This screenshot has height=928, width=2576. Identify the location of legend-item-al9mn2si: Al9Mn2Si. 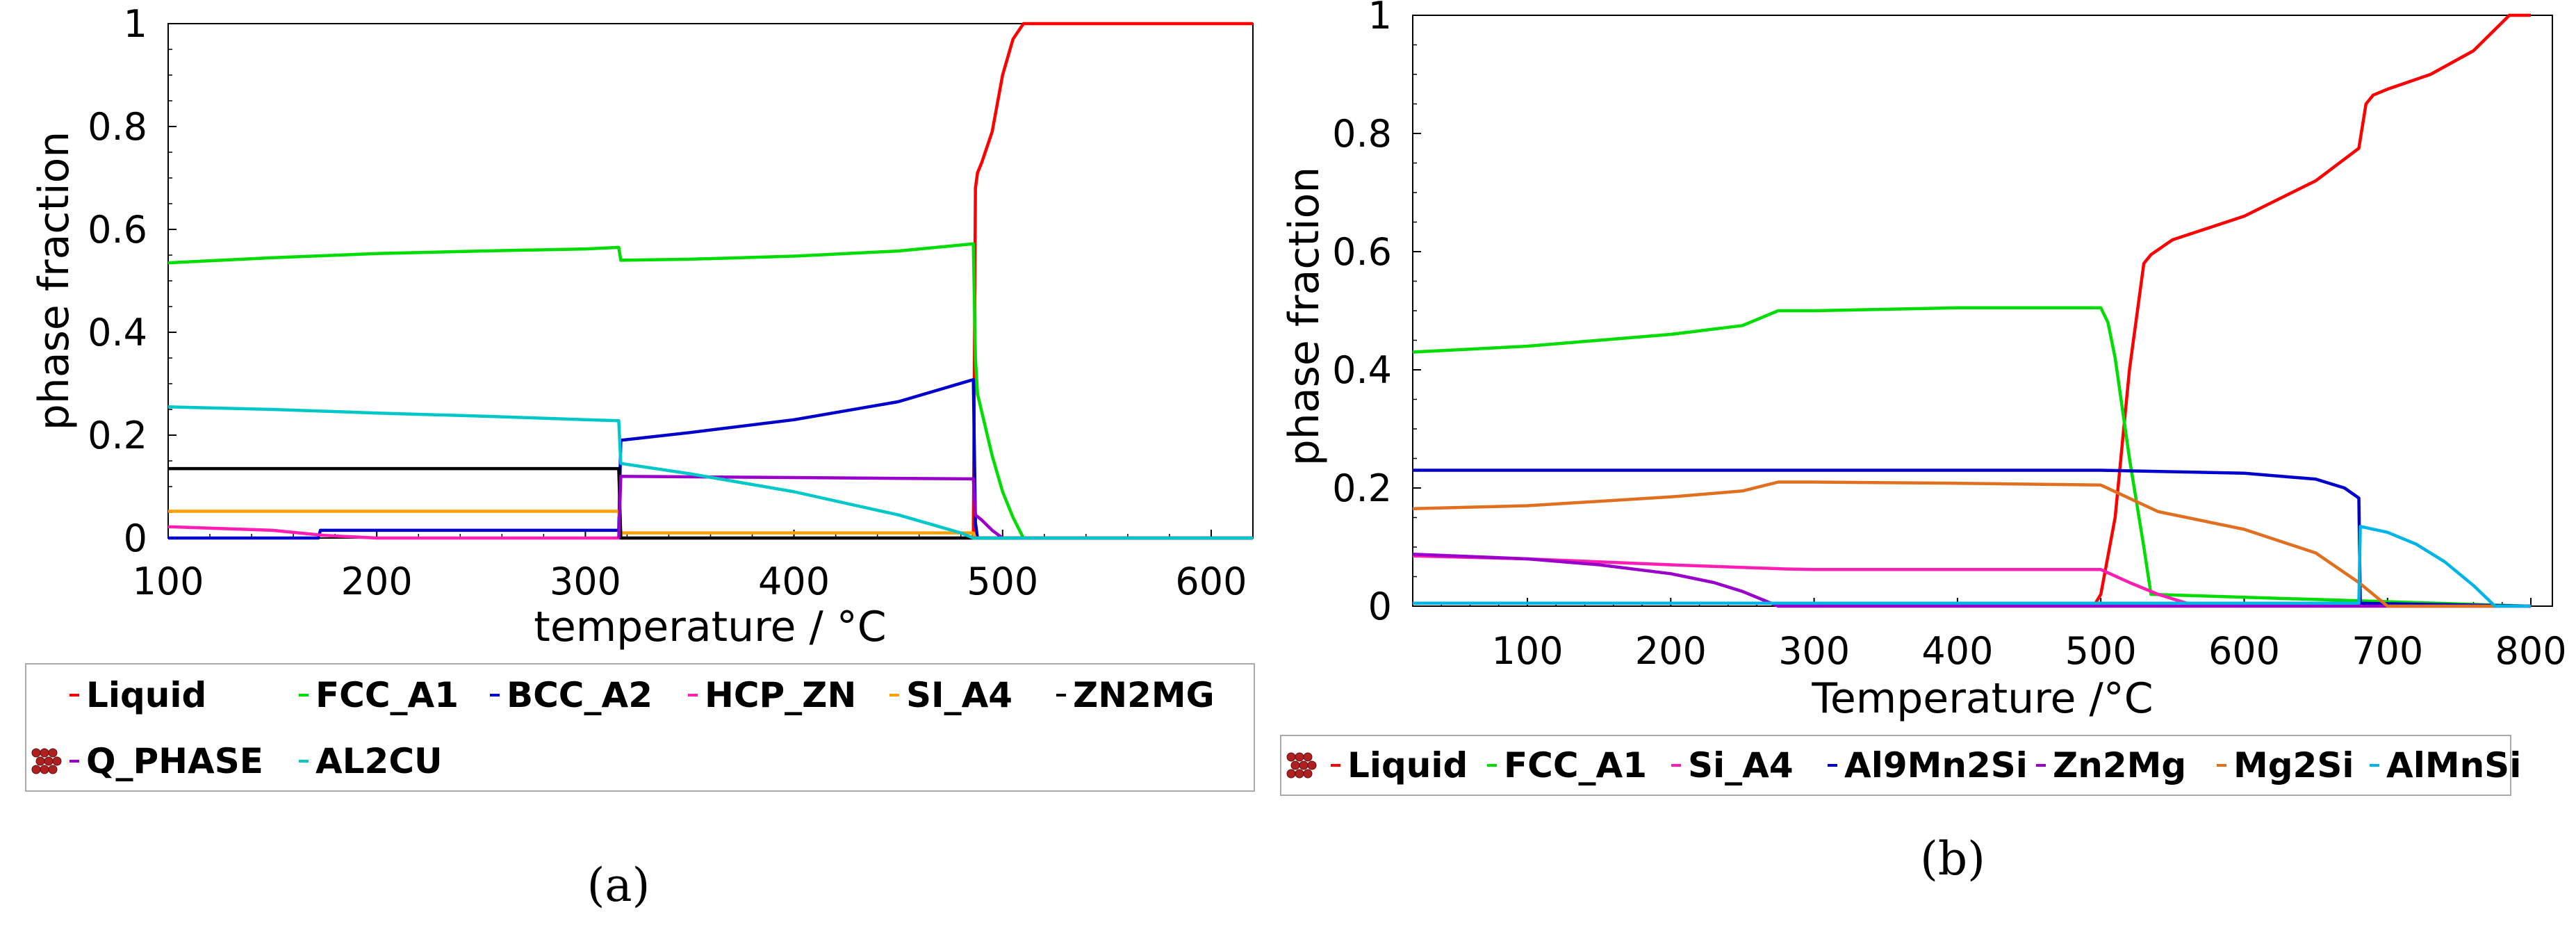
(1928, 765).